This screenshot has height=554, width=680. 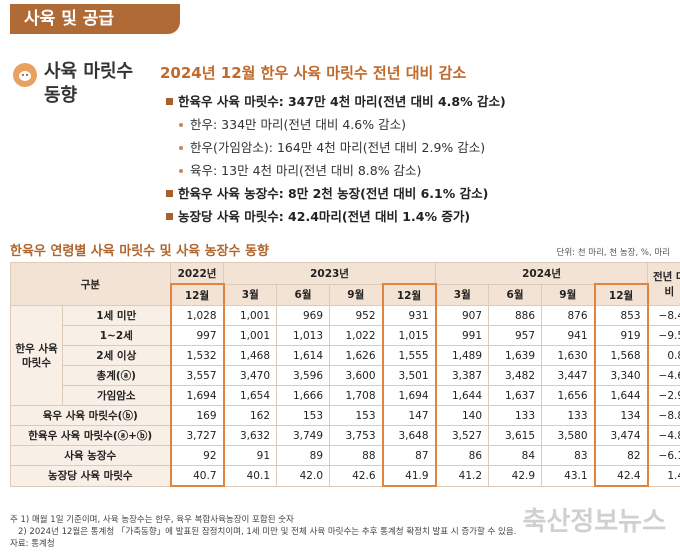 What do you see at coordinates (663, 395) in the screenshot?
I see `value-cell: −2.9` at bounding box center [663, 395].